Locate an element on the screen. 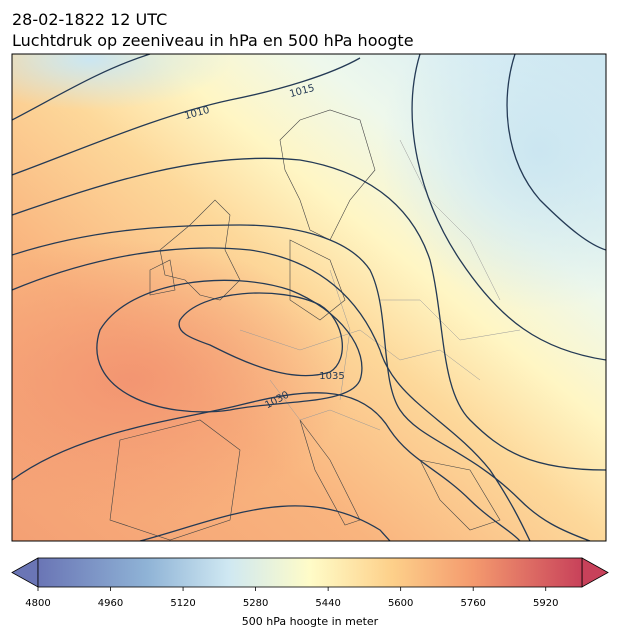  colorbar-tick-label: 5760 is located at coordinates (472, 603).